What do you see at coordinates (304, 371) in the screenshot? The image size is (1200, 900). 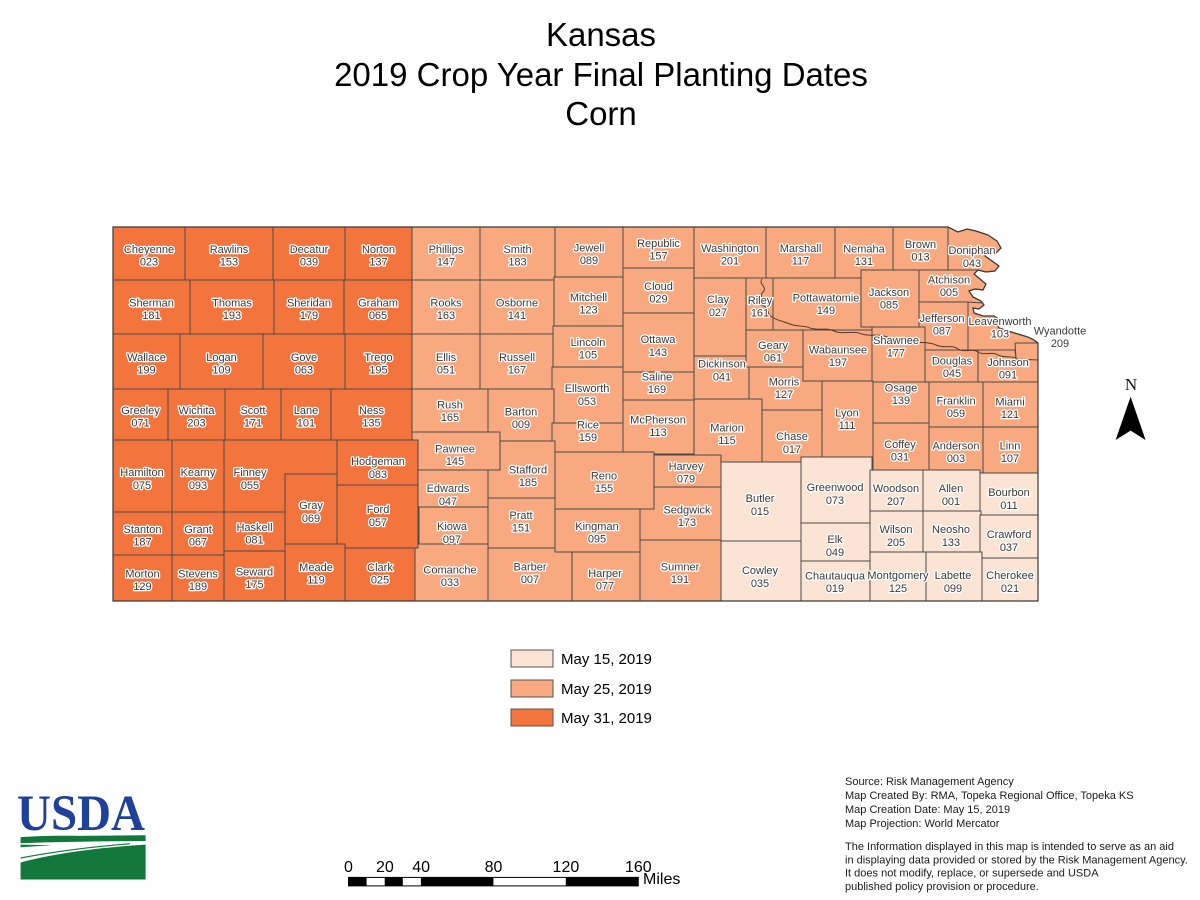 I see `svg-text: 063` at bounding box center [304, 371].